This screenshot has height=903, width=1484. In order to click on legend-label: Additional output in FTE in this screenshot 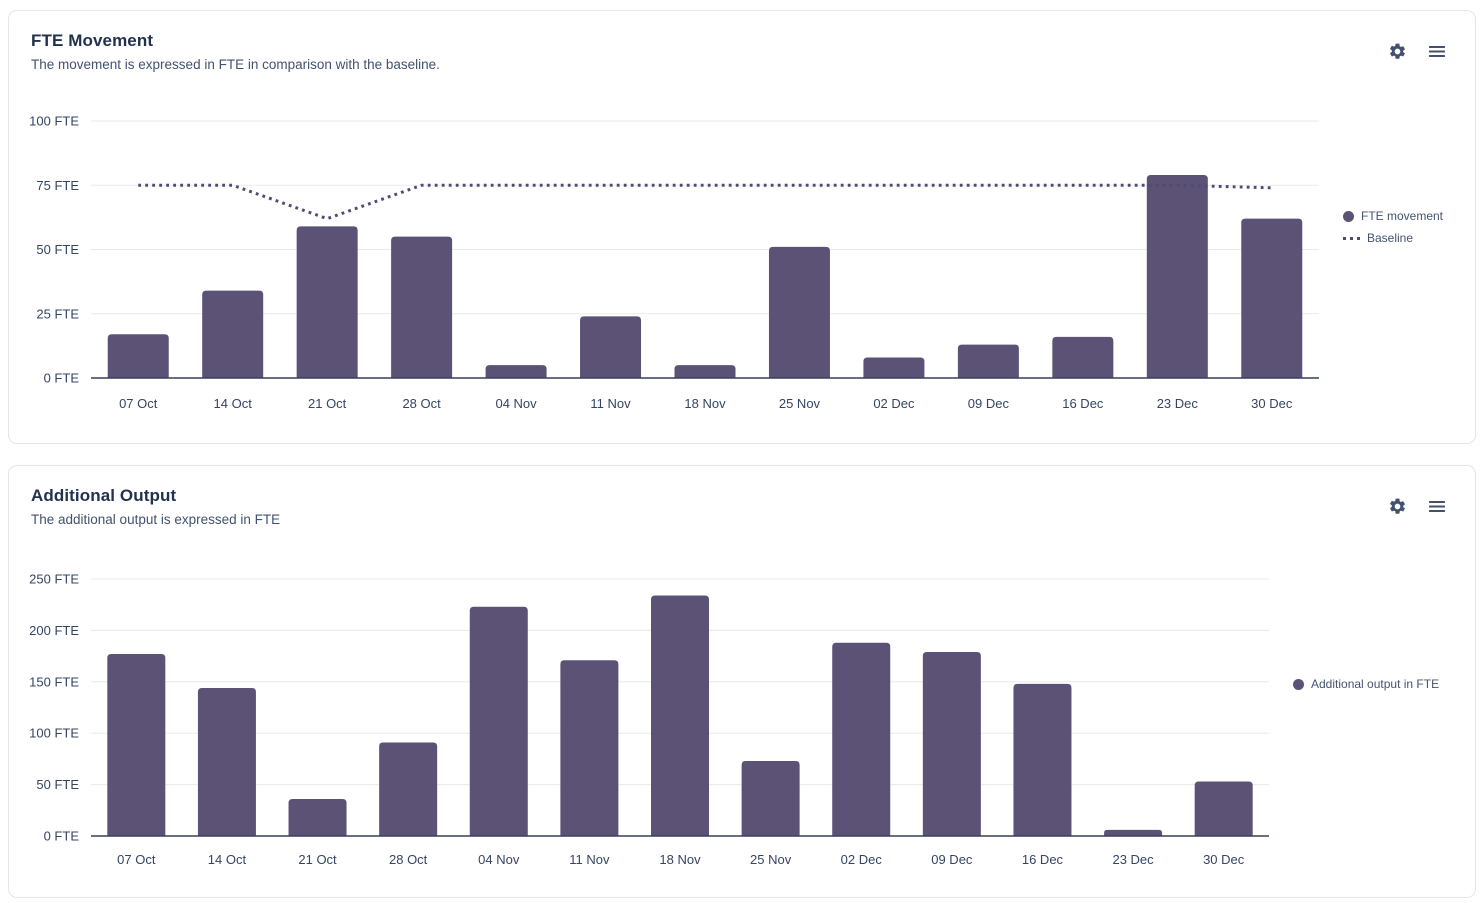, I will do `click(1375, 684)`.